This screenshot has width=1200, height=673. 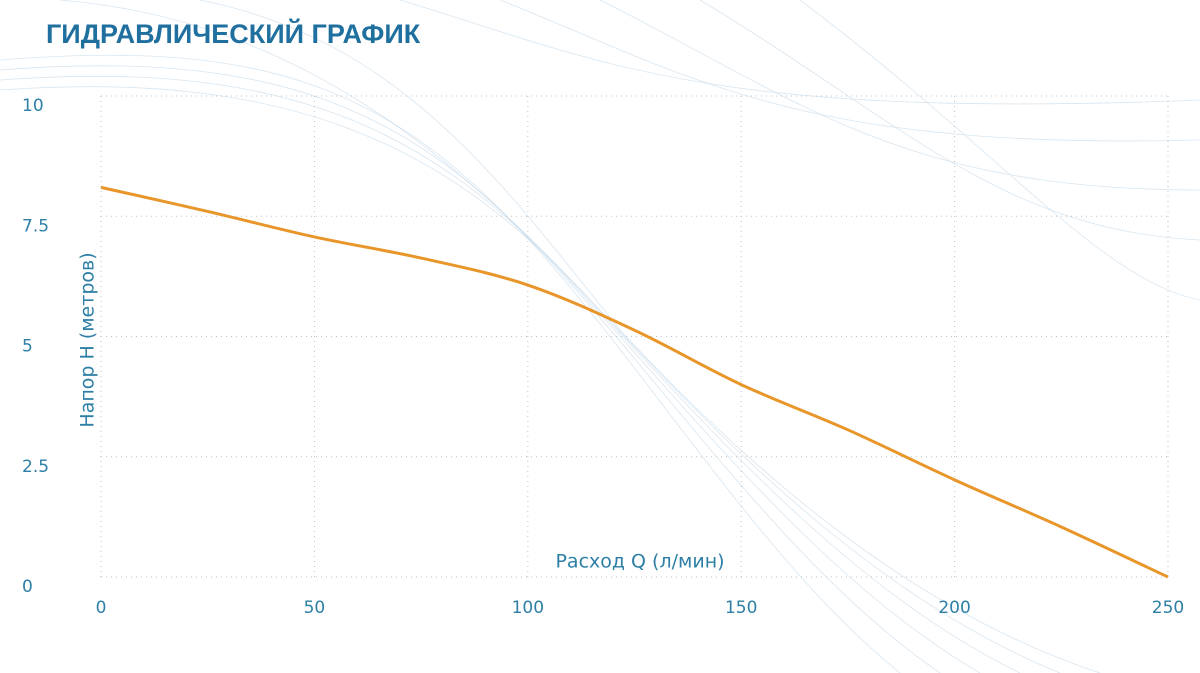 What do you see at coordinates (741, 608) in the screenshot?
I see `x-tick-label: 150` at bounding box center [741, 608].